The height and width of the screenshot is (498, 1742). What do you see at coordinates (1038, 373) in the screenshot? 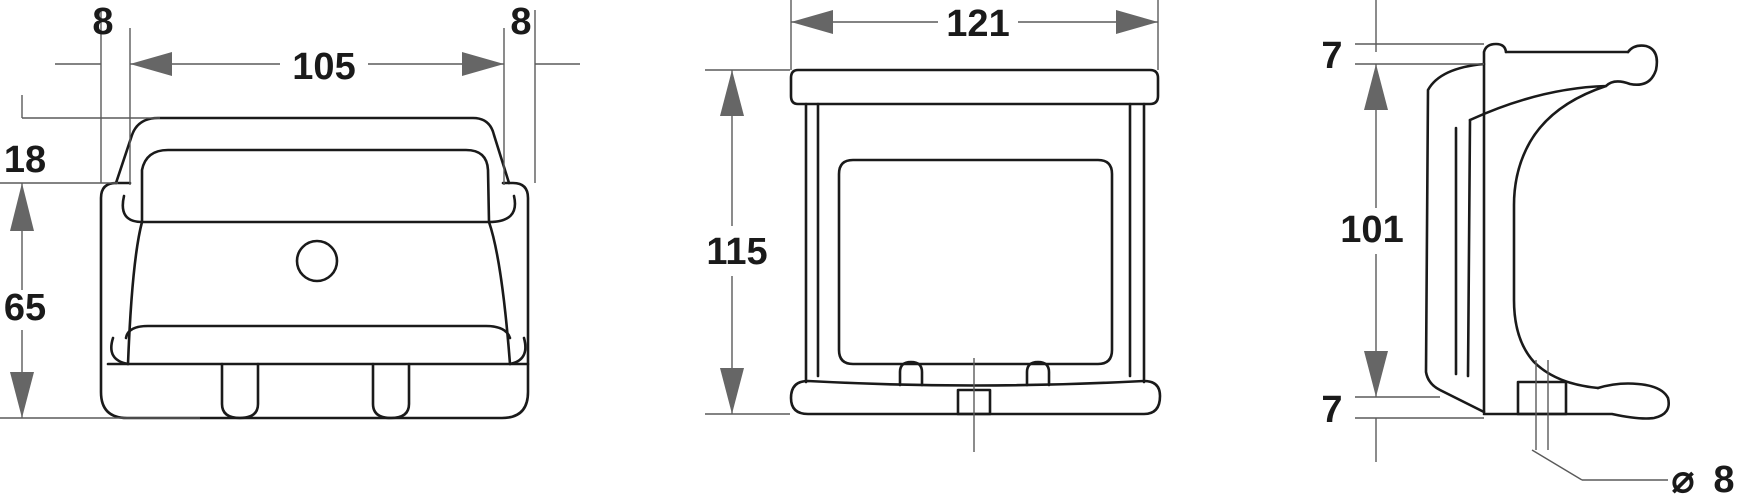
I see `side-view-right-tab` at bounding box center [1038, 373].